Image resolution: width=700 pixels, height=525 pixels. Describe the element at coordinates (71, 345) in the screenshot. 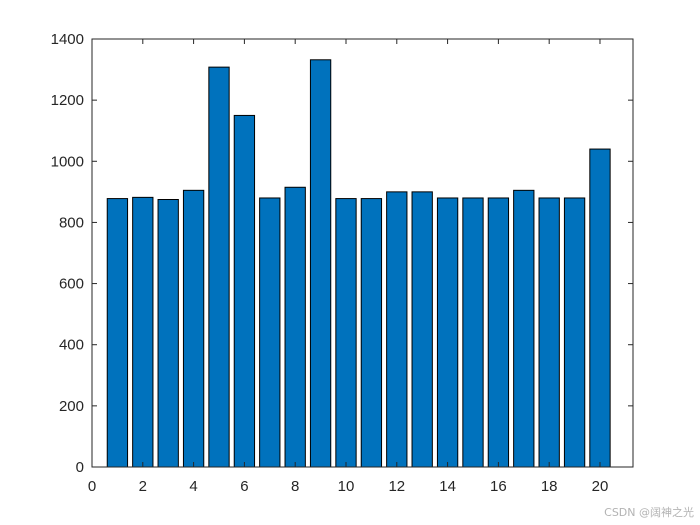

I see `y-tick-label-400: 400` at that location.